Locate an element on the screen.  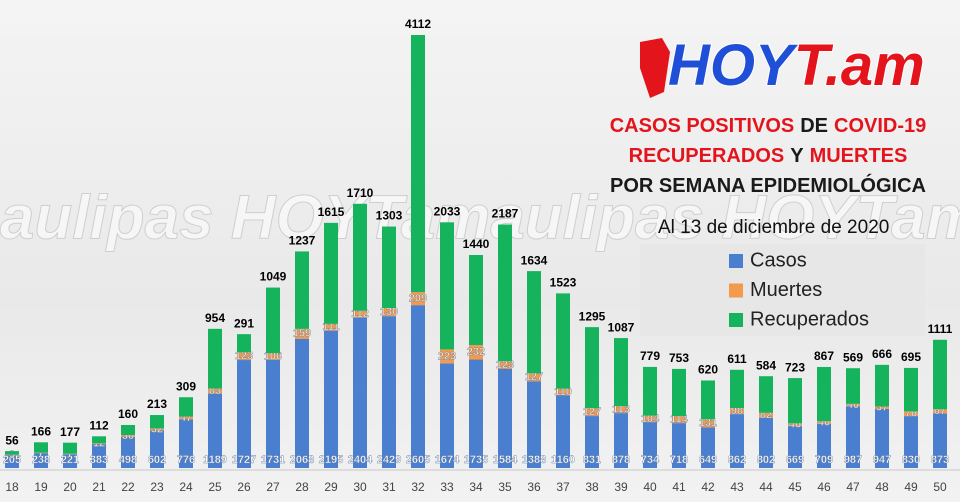
value-label: 2605 is located at coordinates (418, 460).